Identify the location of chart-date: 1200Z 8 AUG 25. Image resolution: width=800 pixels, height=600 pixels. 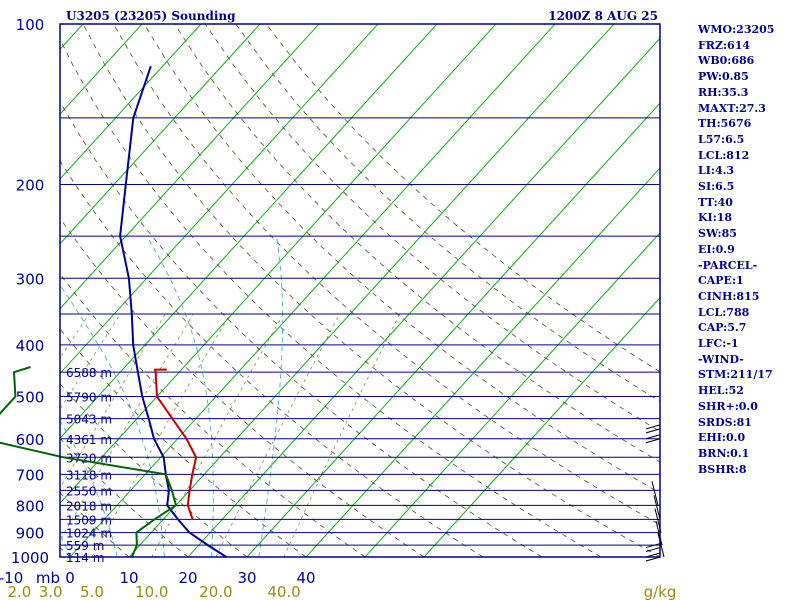
(603, 16).